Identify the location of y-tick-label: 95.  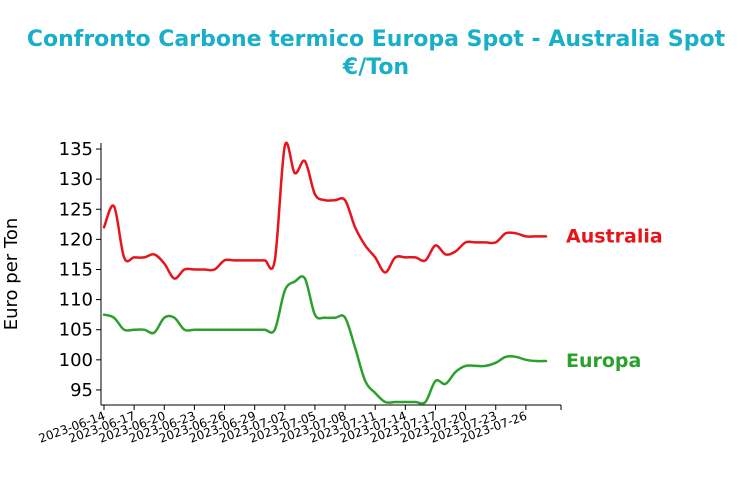
(81, 390).